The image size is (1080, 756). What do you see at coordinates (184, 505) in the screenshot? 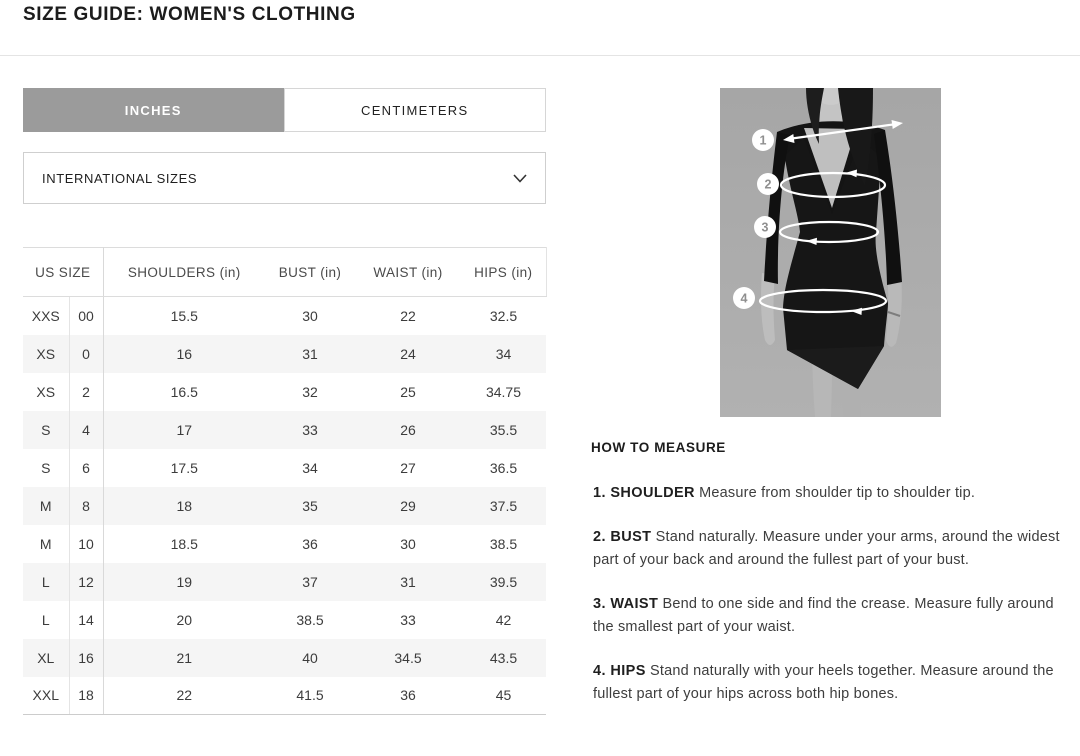
I see `cell-shoulders: 18` at bounding box center [184, 505].